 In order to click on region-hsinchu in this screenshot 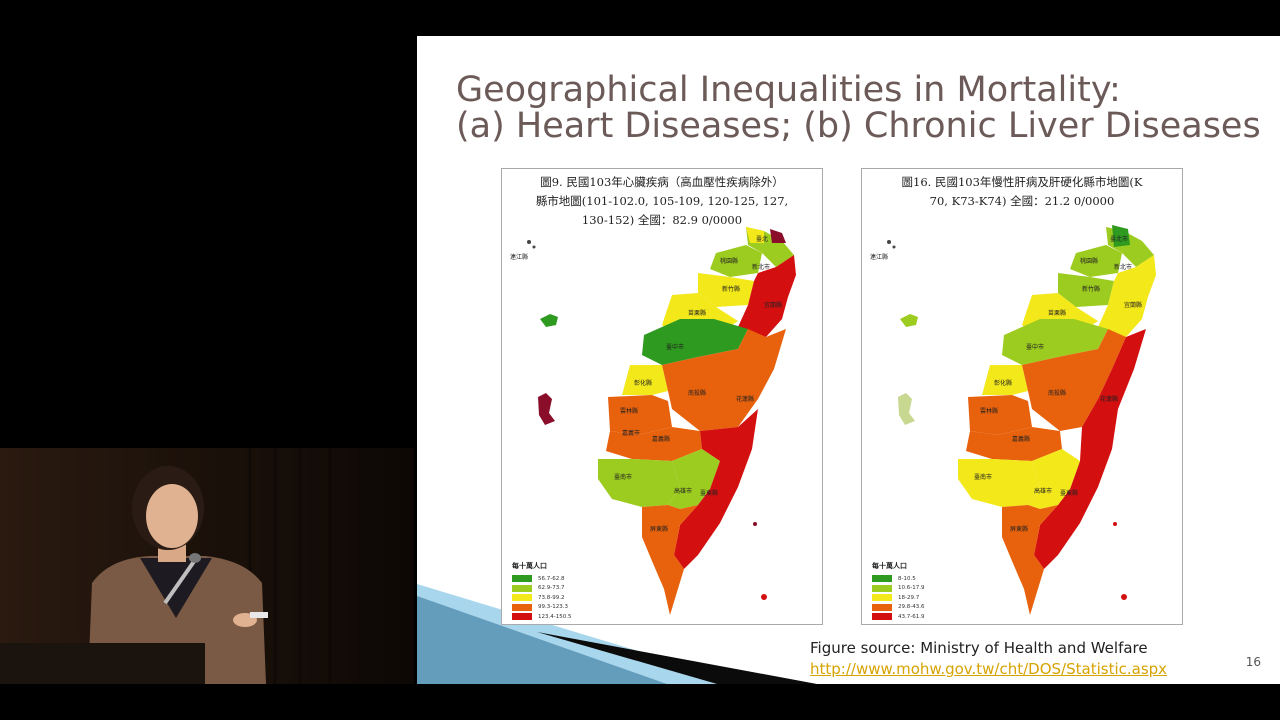, I will do `click(726, 290)`.